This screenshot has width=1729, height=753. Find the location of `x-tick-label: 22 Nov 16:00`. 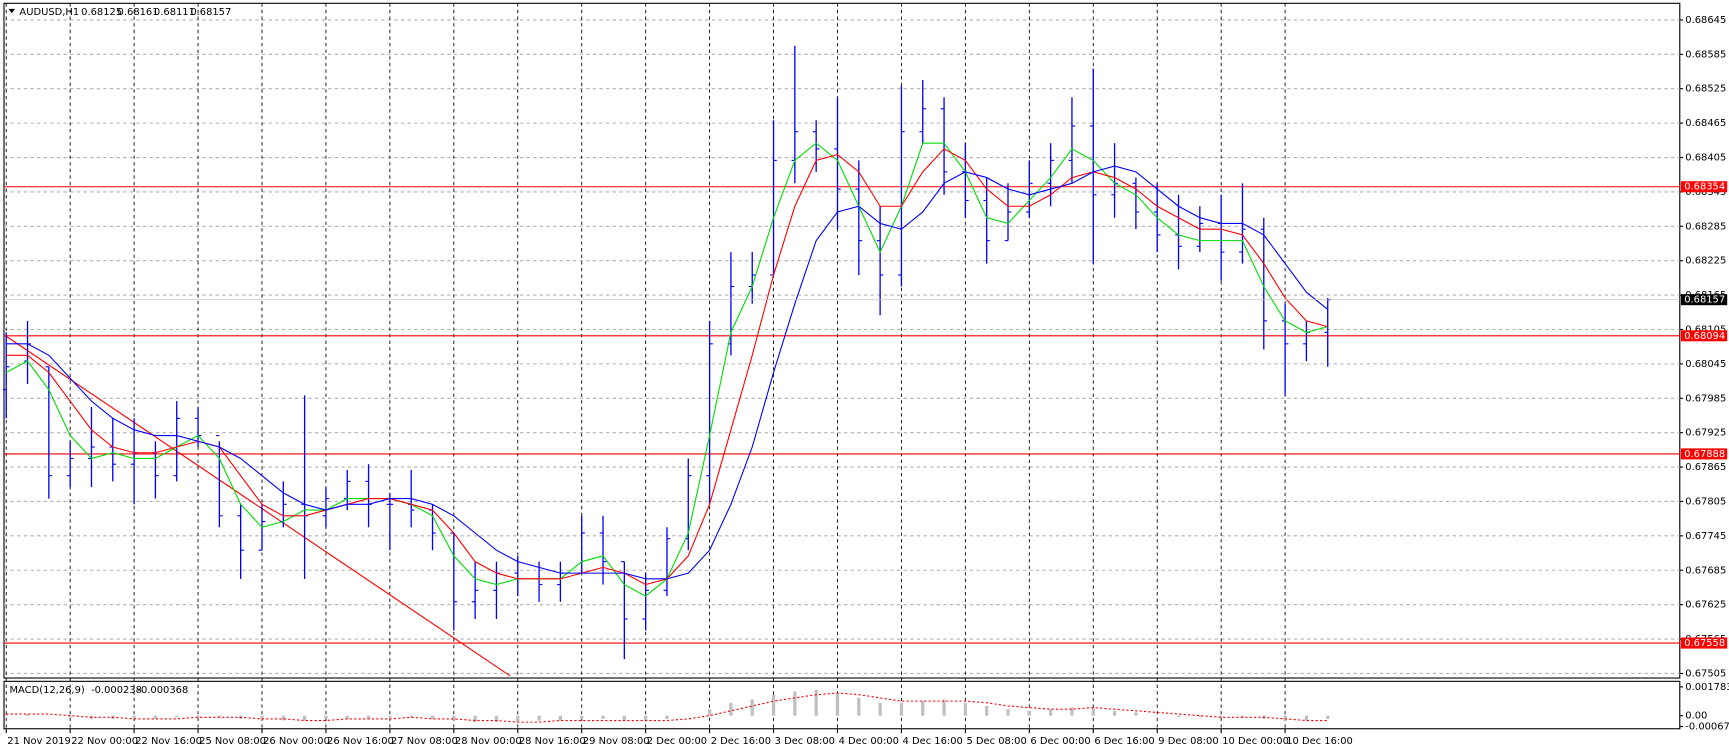

x-tick-label: 22 Nov 16:00 is located at coordinates (168, 741).